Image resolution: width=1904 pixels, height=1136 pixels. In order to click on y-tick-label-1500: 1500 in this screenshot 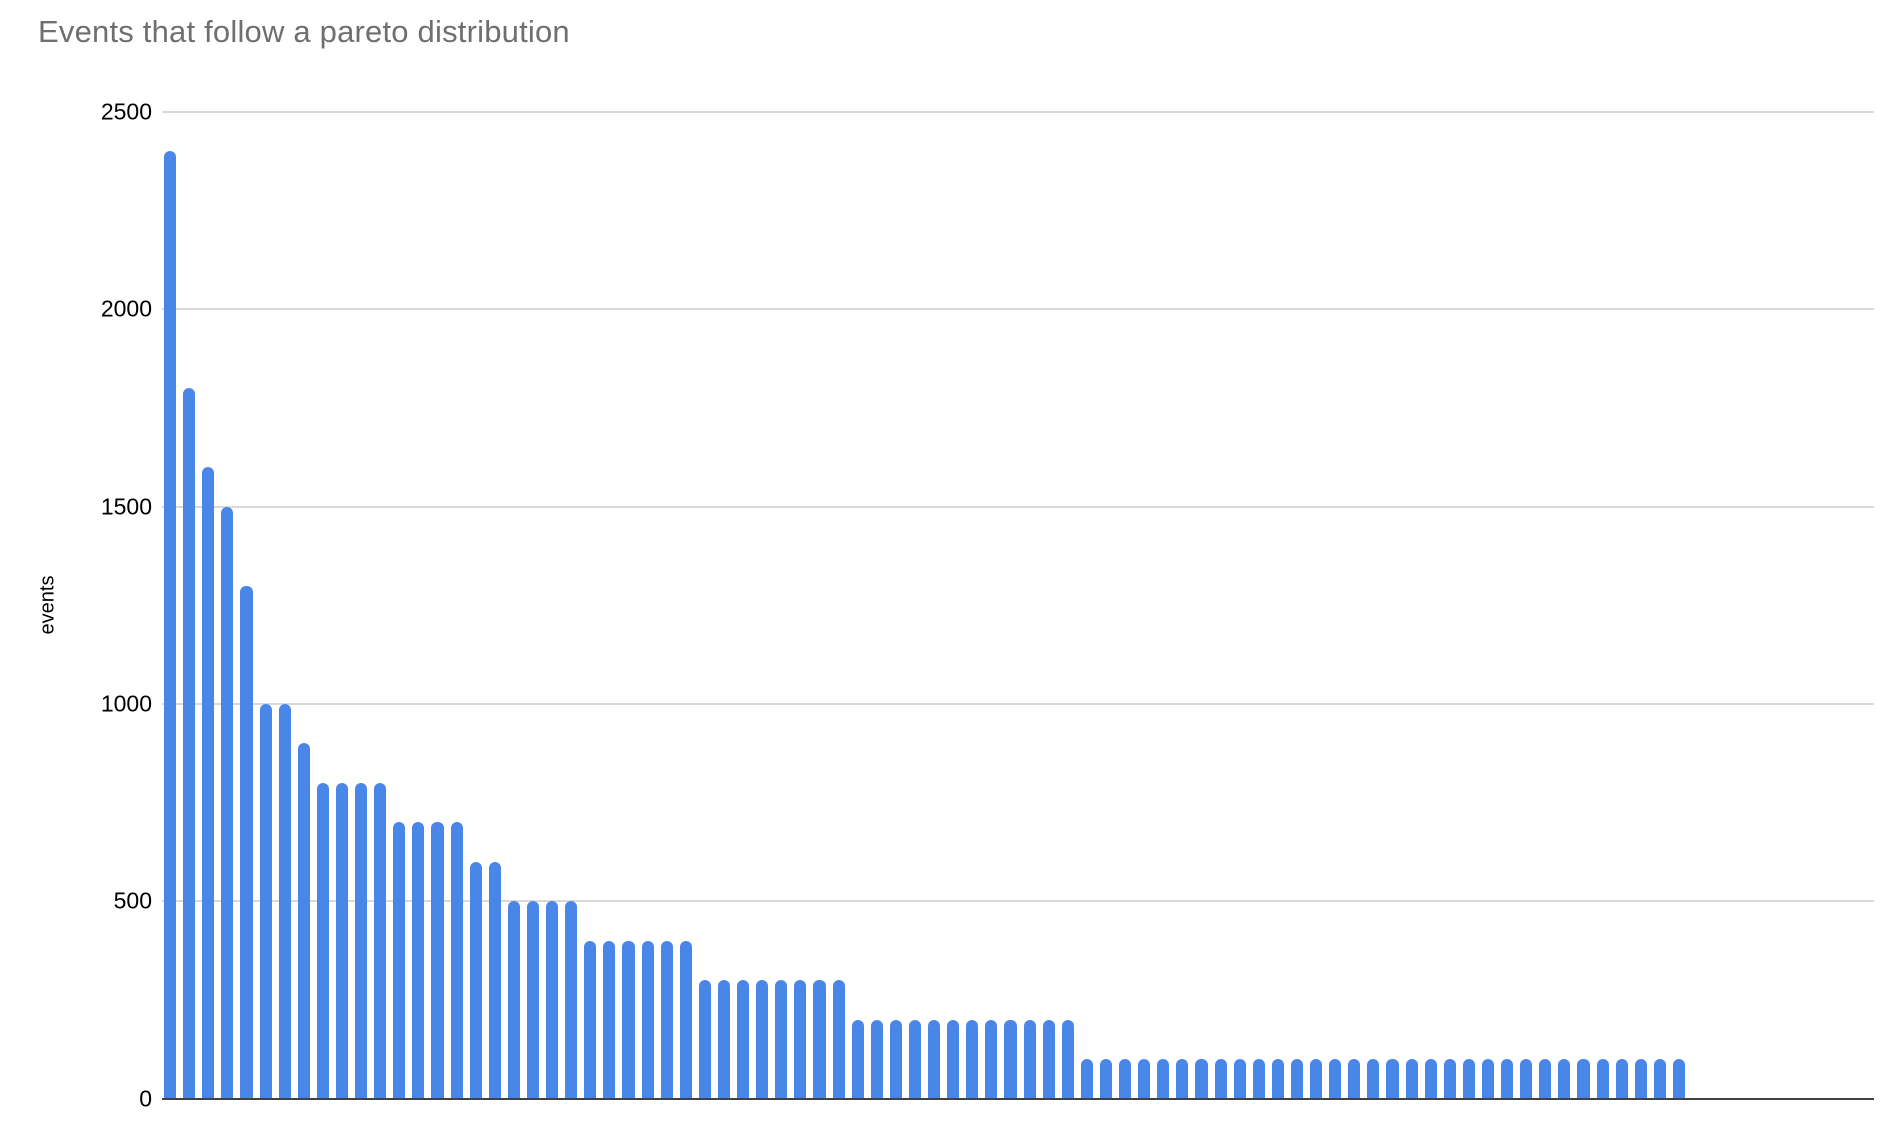, I will do `click(126, 506)`.